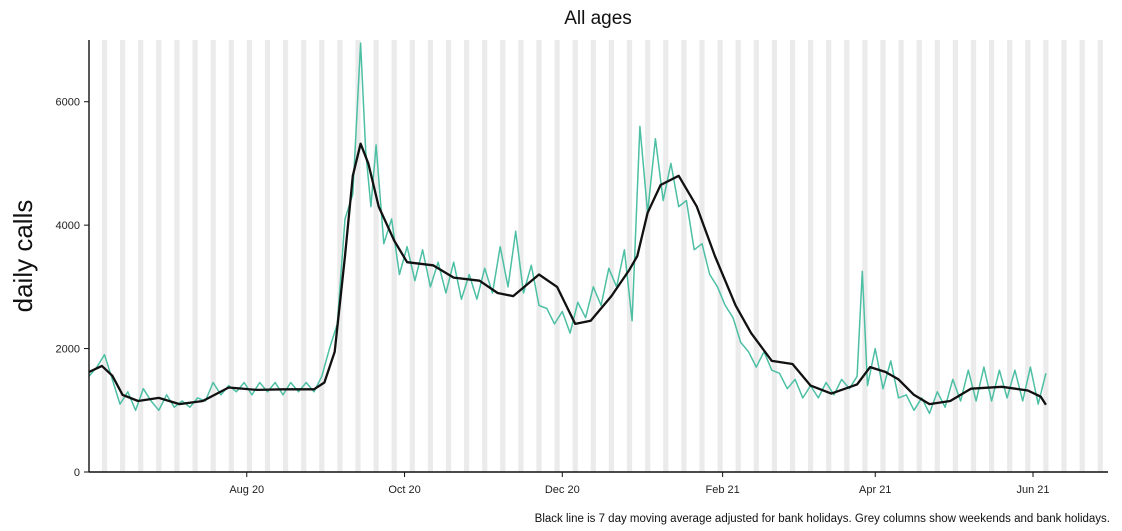 The height and width of the screenshot is (531, 1122). I want to click on y-tick-label: 4000, so click(68, 226).